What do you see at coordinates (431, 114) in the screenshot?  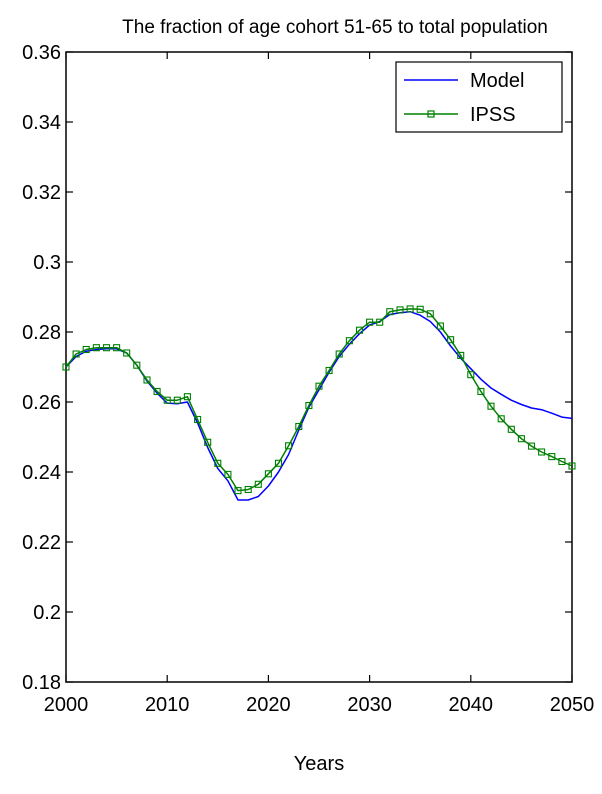 I see `legend-ipss-marker` at bounding box center [431, 114].